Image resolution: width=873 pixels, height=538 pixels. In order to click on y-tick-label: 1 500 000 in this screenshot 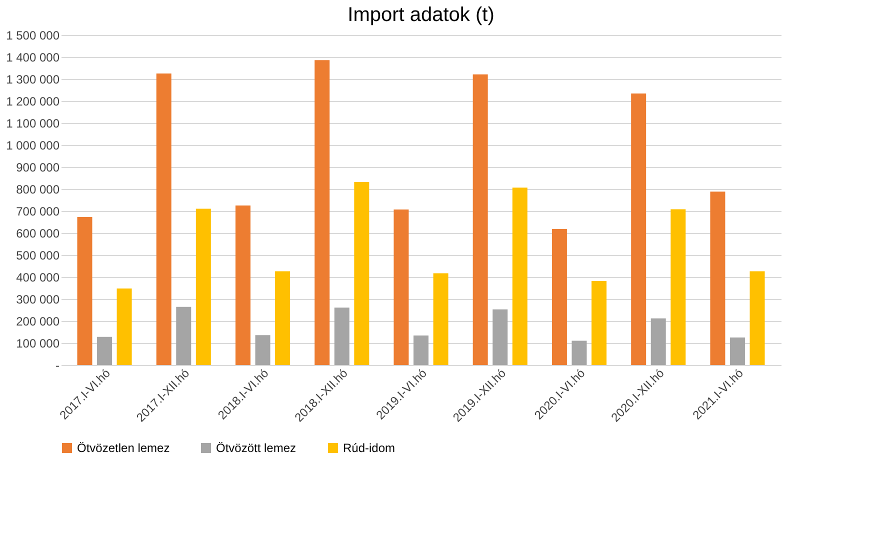, I will do `click(33, 35)`.